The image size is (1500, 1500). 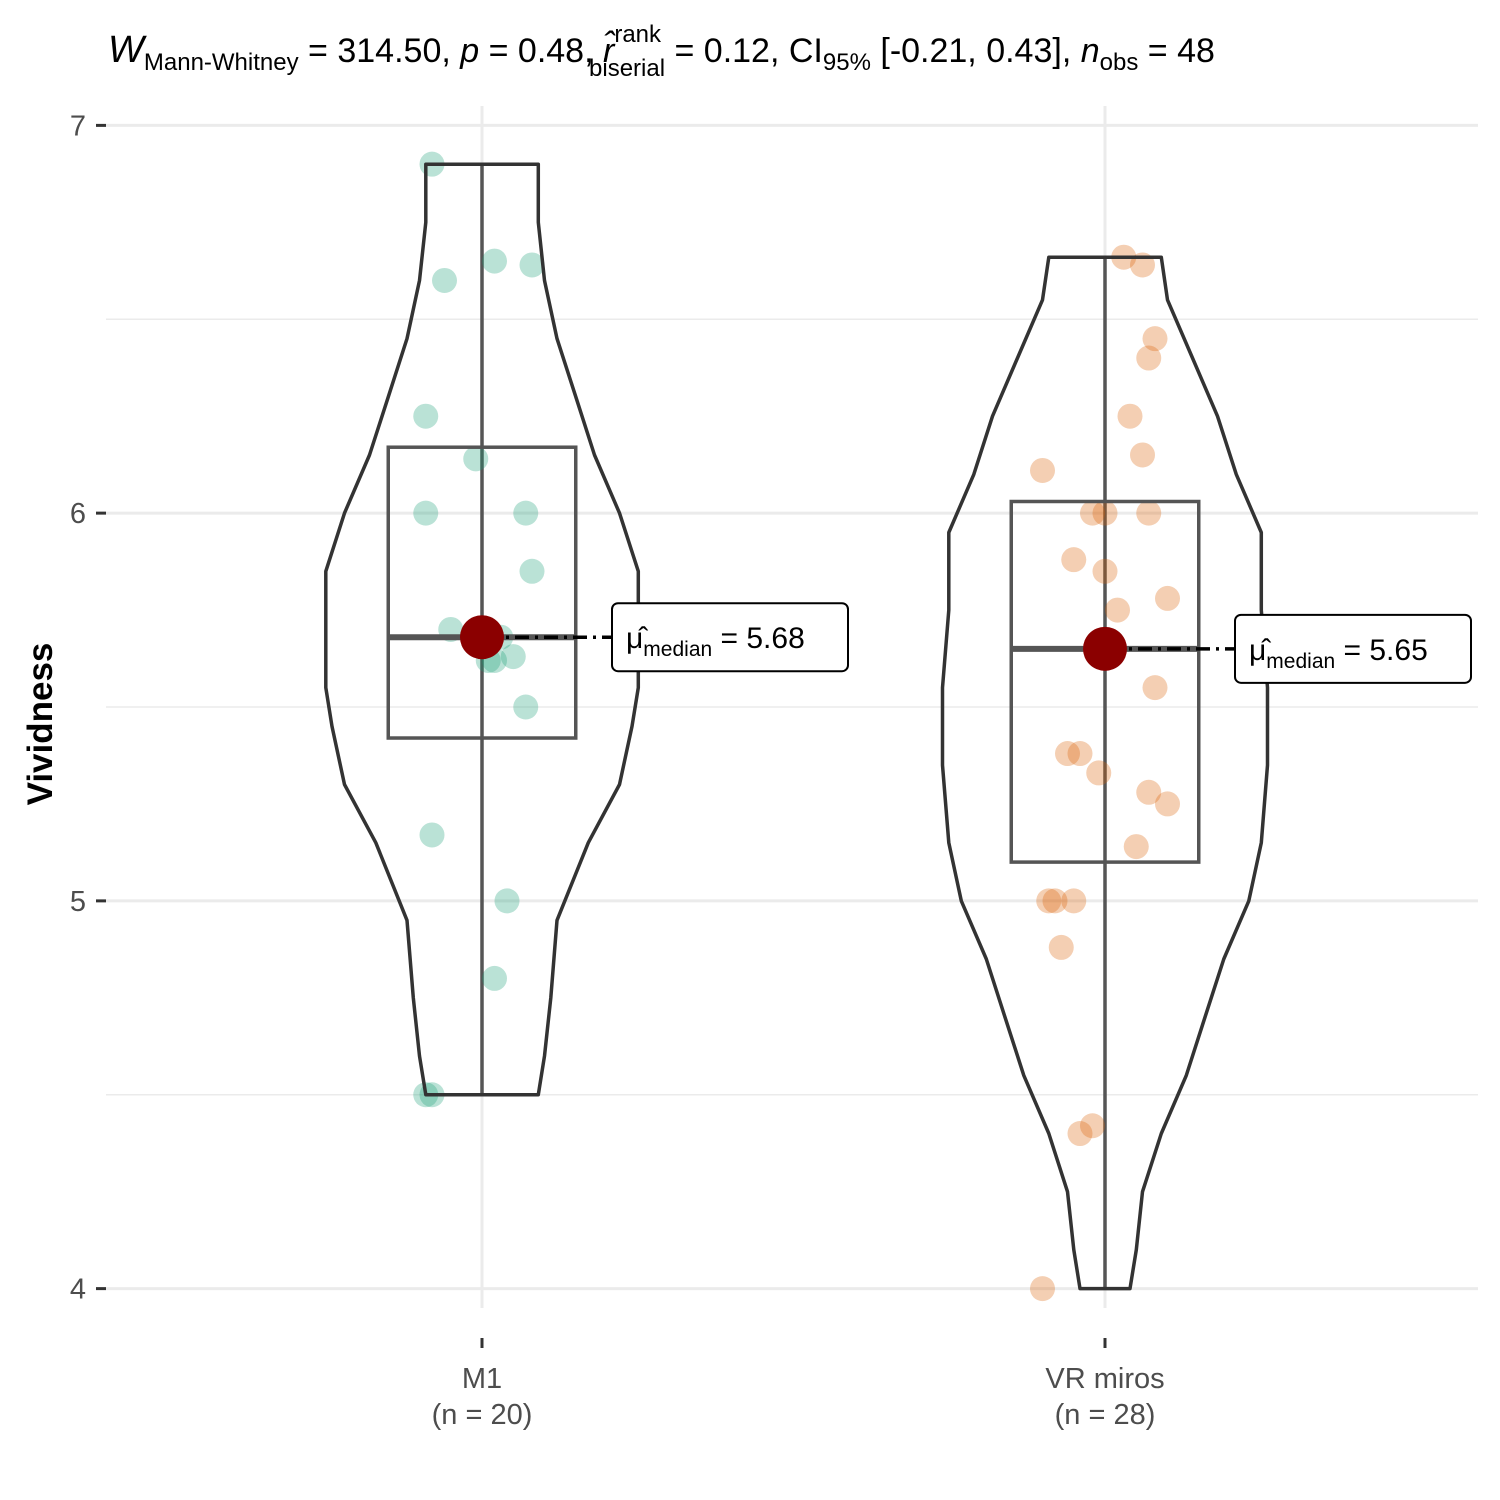 I want to click on y-tick-label: 7, so click(x=78, y=126).